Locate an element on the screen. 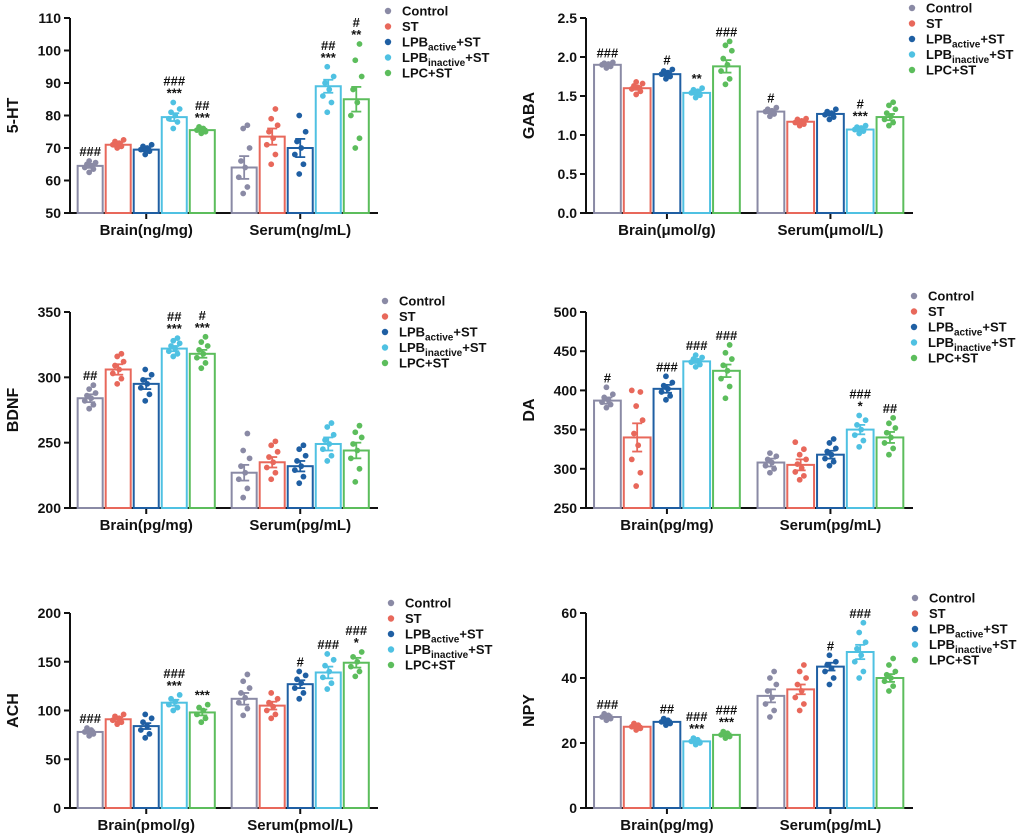 The image size is (1021, 839). significance-label: *** is located at coordinates (329, 57).